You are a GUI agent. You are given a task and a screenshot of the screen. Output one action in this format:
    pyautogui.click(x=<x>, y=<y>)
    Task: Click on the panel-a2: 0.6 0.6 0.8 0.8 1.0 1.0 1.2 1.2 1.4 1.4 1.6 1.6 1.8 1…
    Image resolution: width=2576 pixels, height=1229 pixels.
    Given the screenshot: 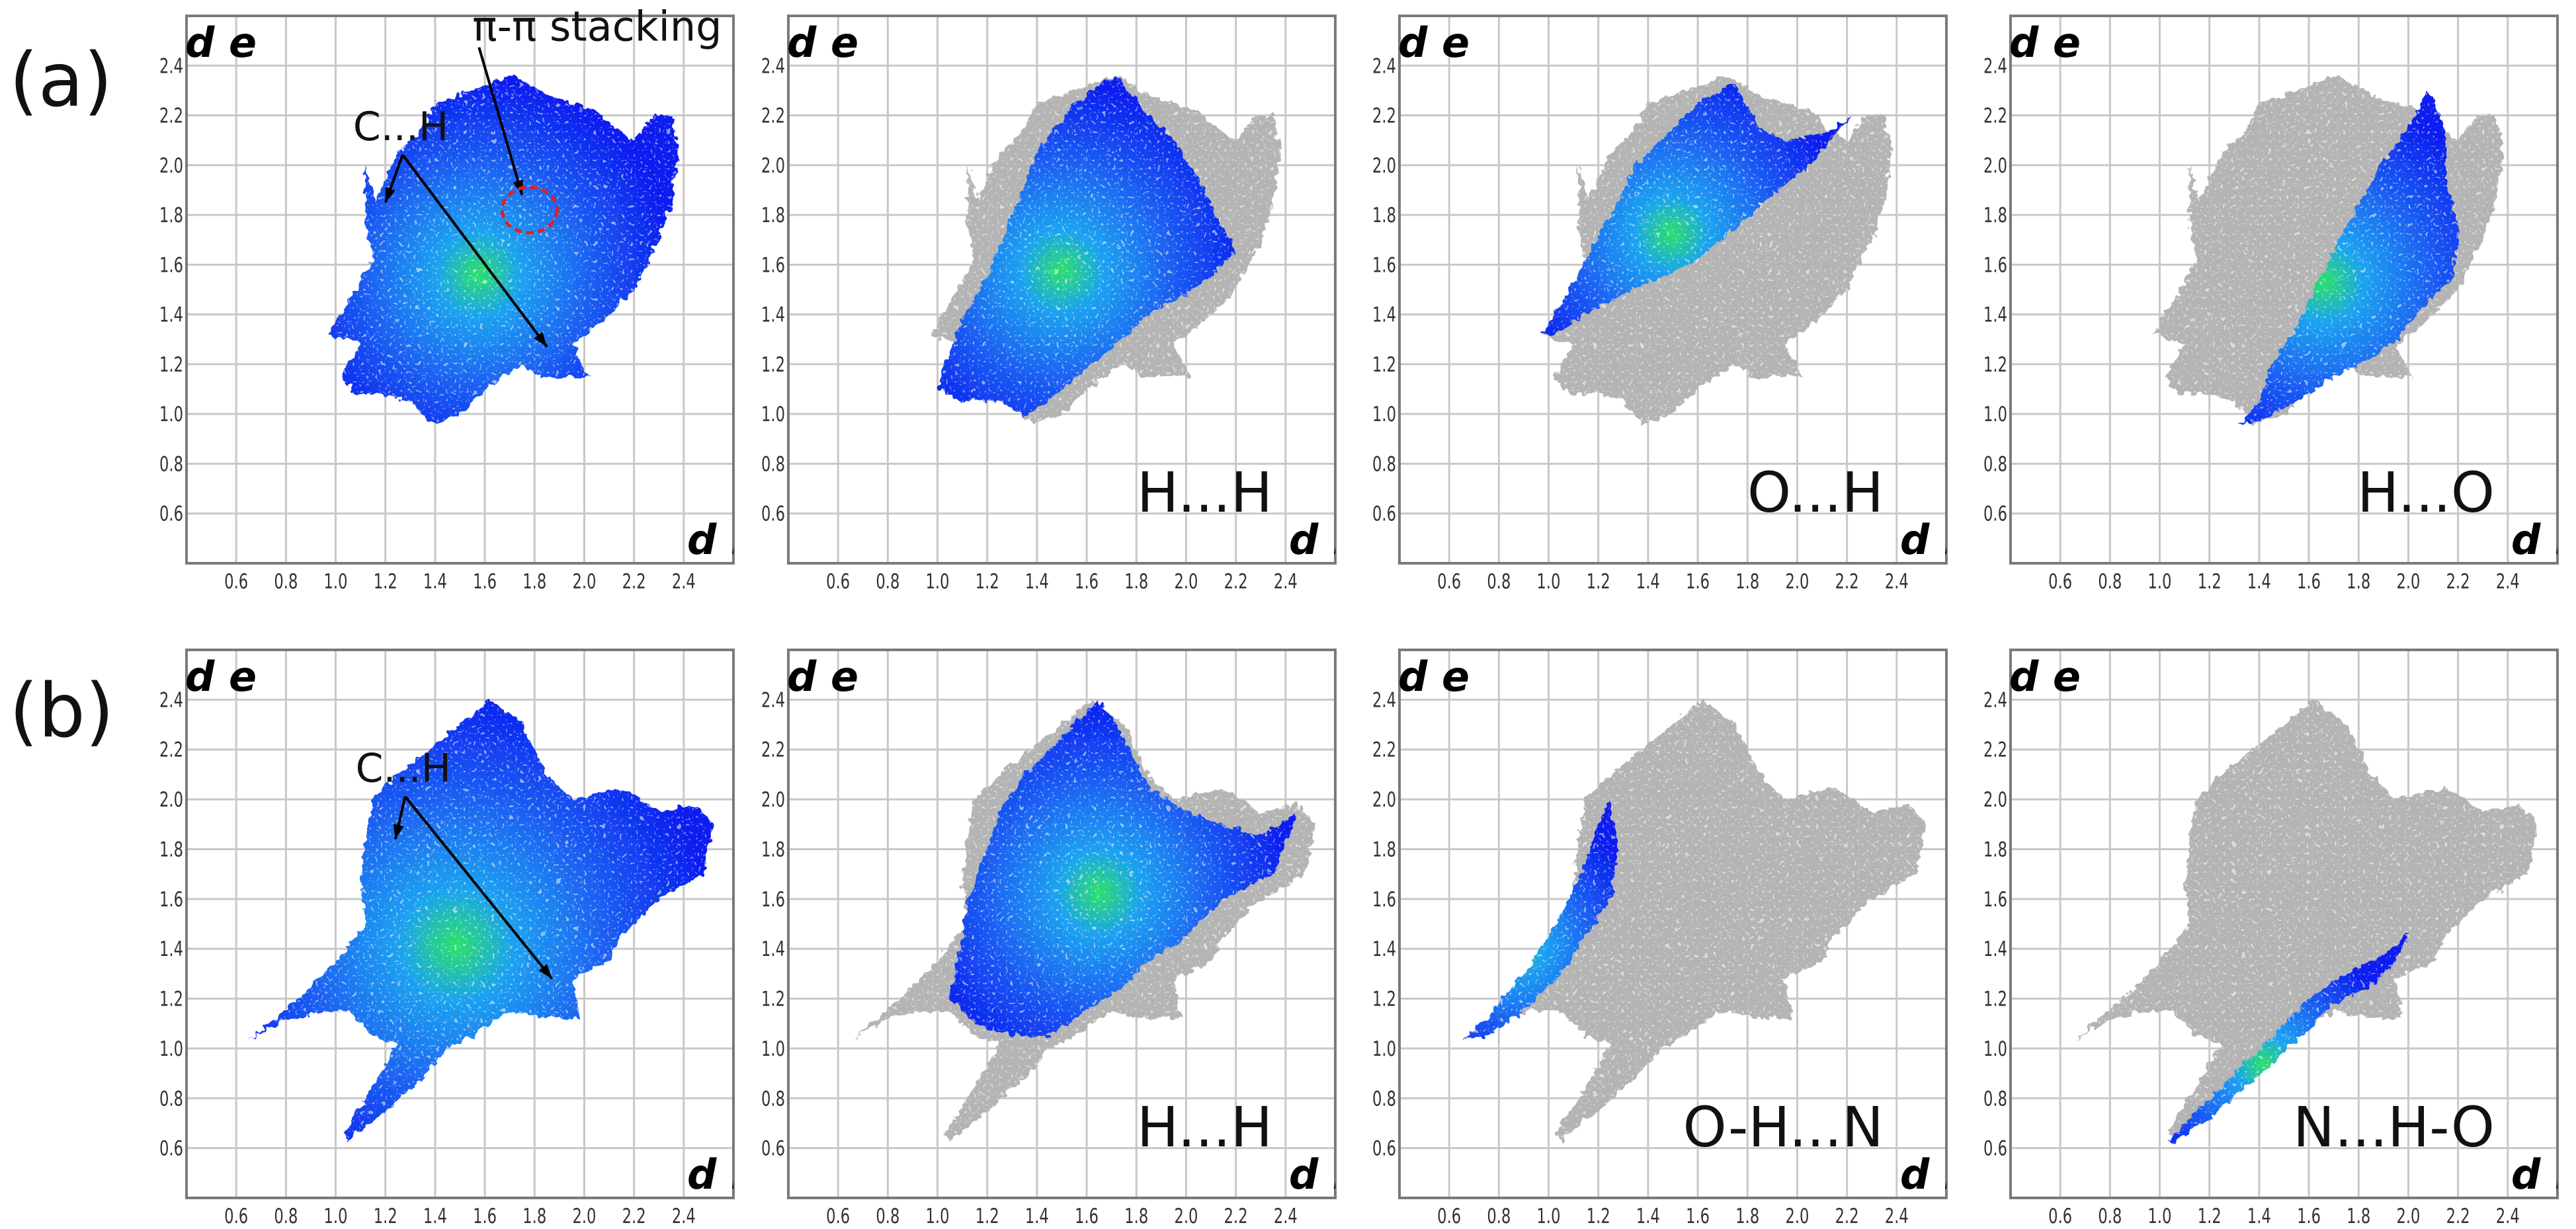 What is the action you would take?
    pyautogui.click(x=1054, y=304)
    